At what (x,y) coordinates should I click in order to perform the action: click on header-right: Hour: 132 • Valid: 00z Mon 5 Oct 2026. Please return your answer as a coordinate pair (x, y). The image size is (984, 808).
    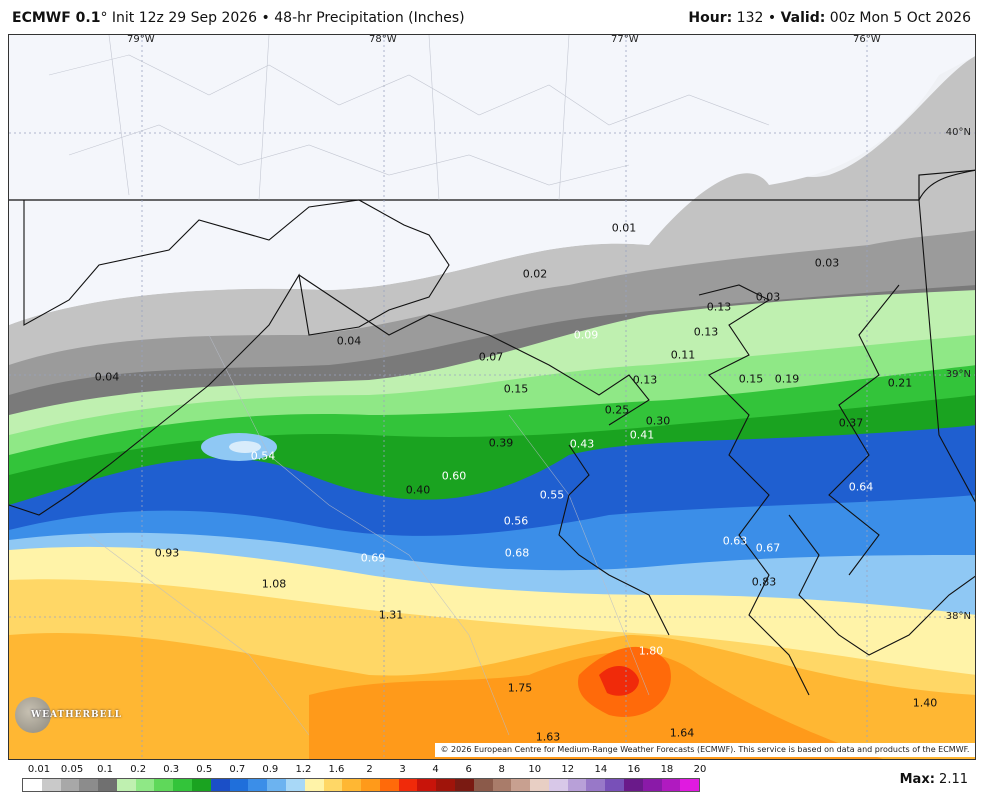
    Looking at the image, I should click on (829, 18).